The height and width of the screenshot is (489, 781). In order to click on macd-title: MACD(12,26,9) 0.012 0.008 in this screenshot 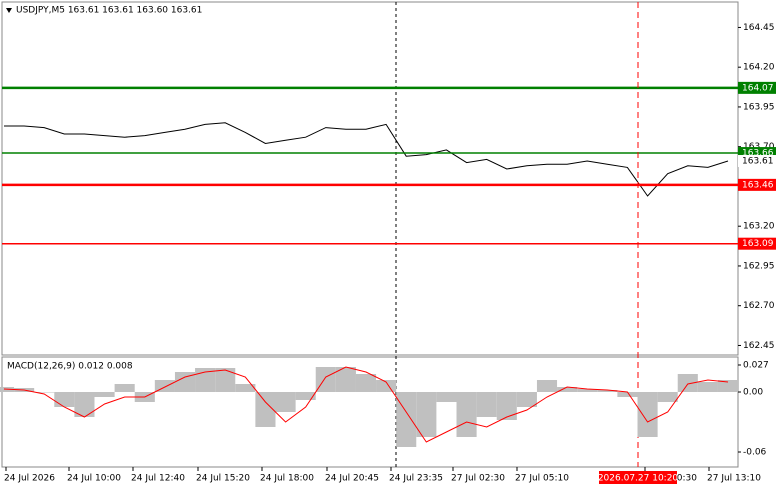, I will do `click(70, 367)`.